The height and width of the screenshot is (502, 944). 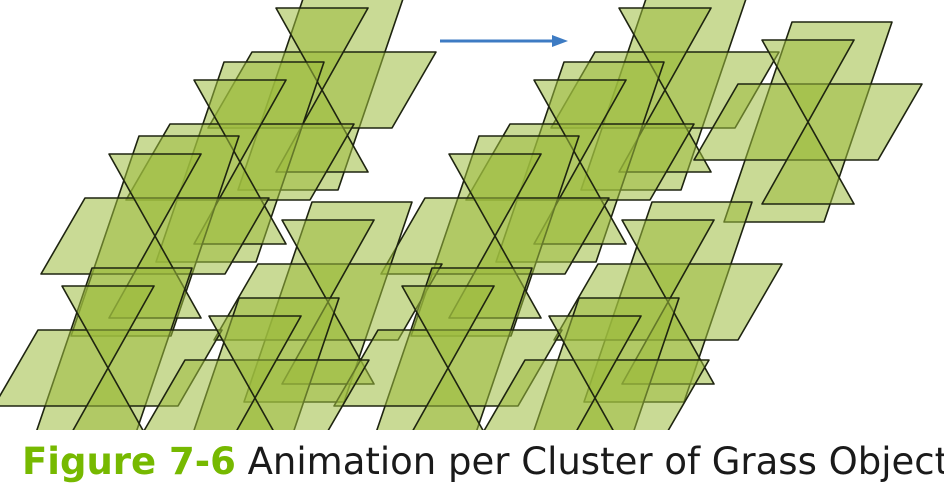 I want to click on figure-label: Figure 7-6, so click(x=129, y=461).